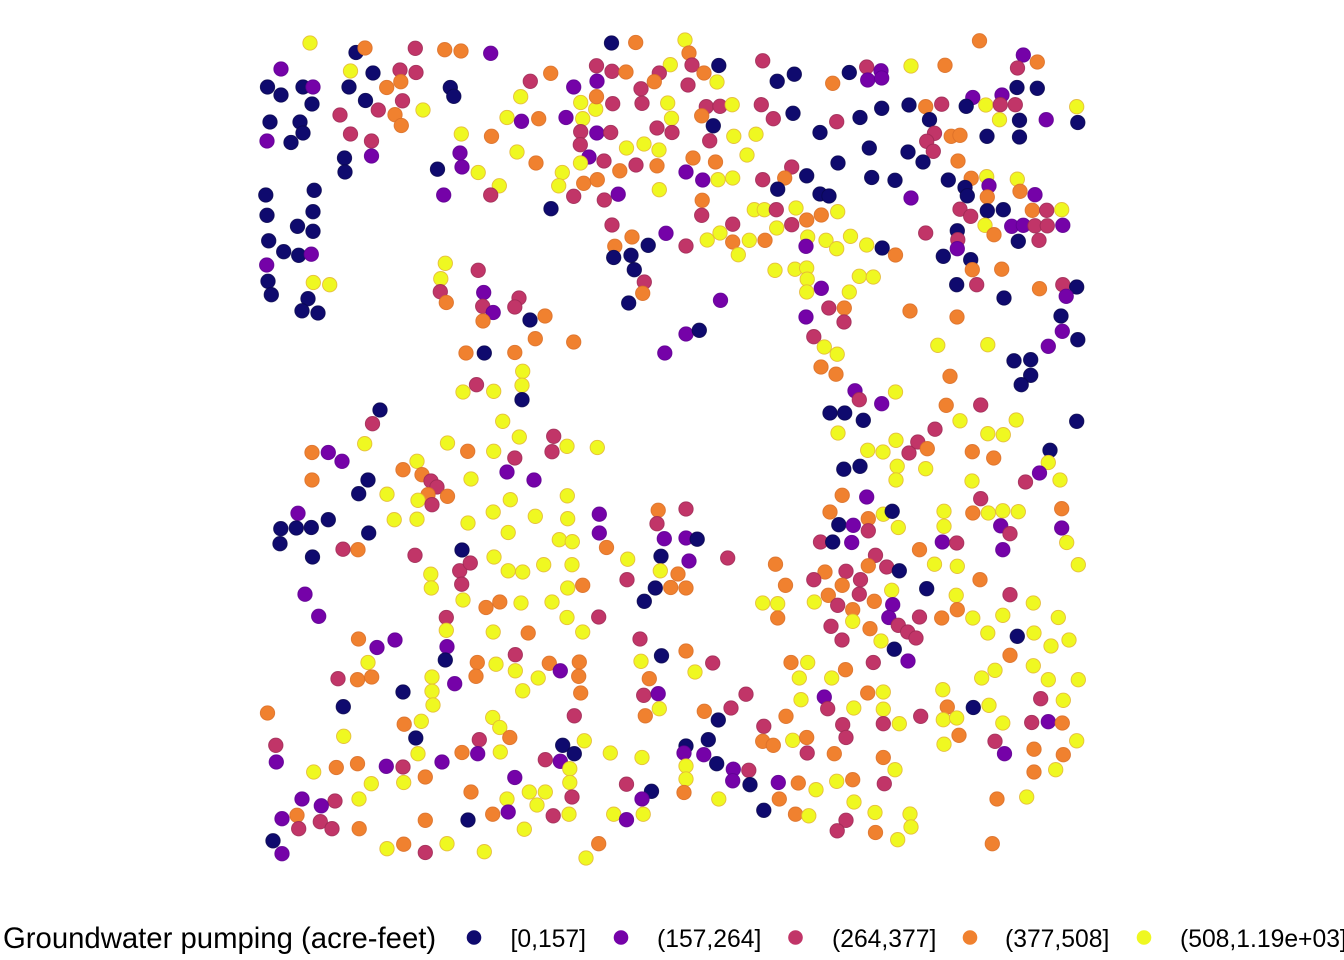 This screenshot has height=960, width=1344. What do you see at coordinates (219, 938) in the screenshot?
I see `svg-text:Groundwater pumping (acre-feet: Groundwater pumping (acre-feet)` at bounding box center [219, 938].